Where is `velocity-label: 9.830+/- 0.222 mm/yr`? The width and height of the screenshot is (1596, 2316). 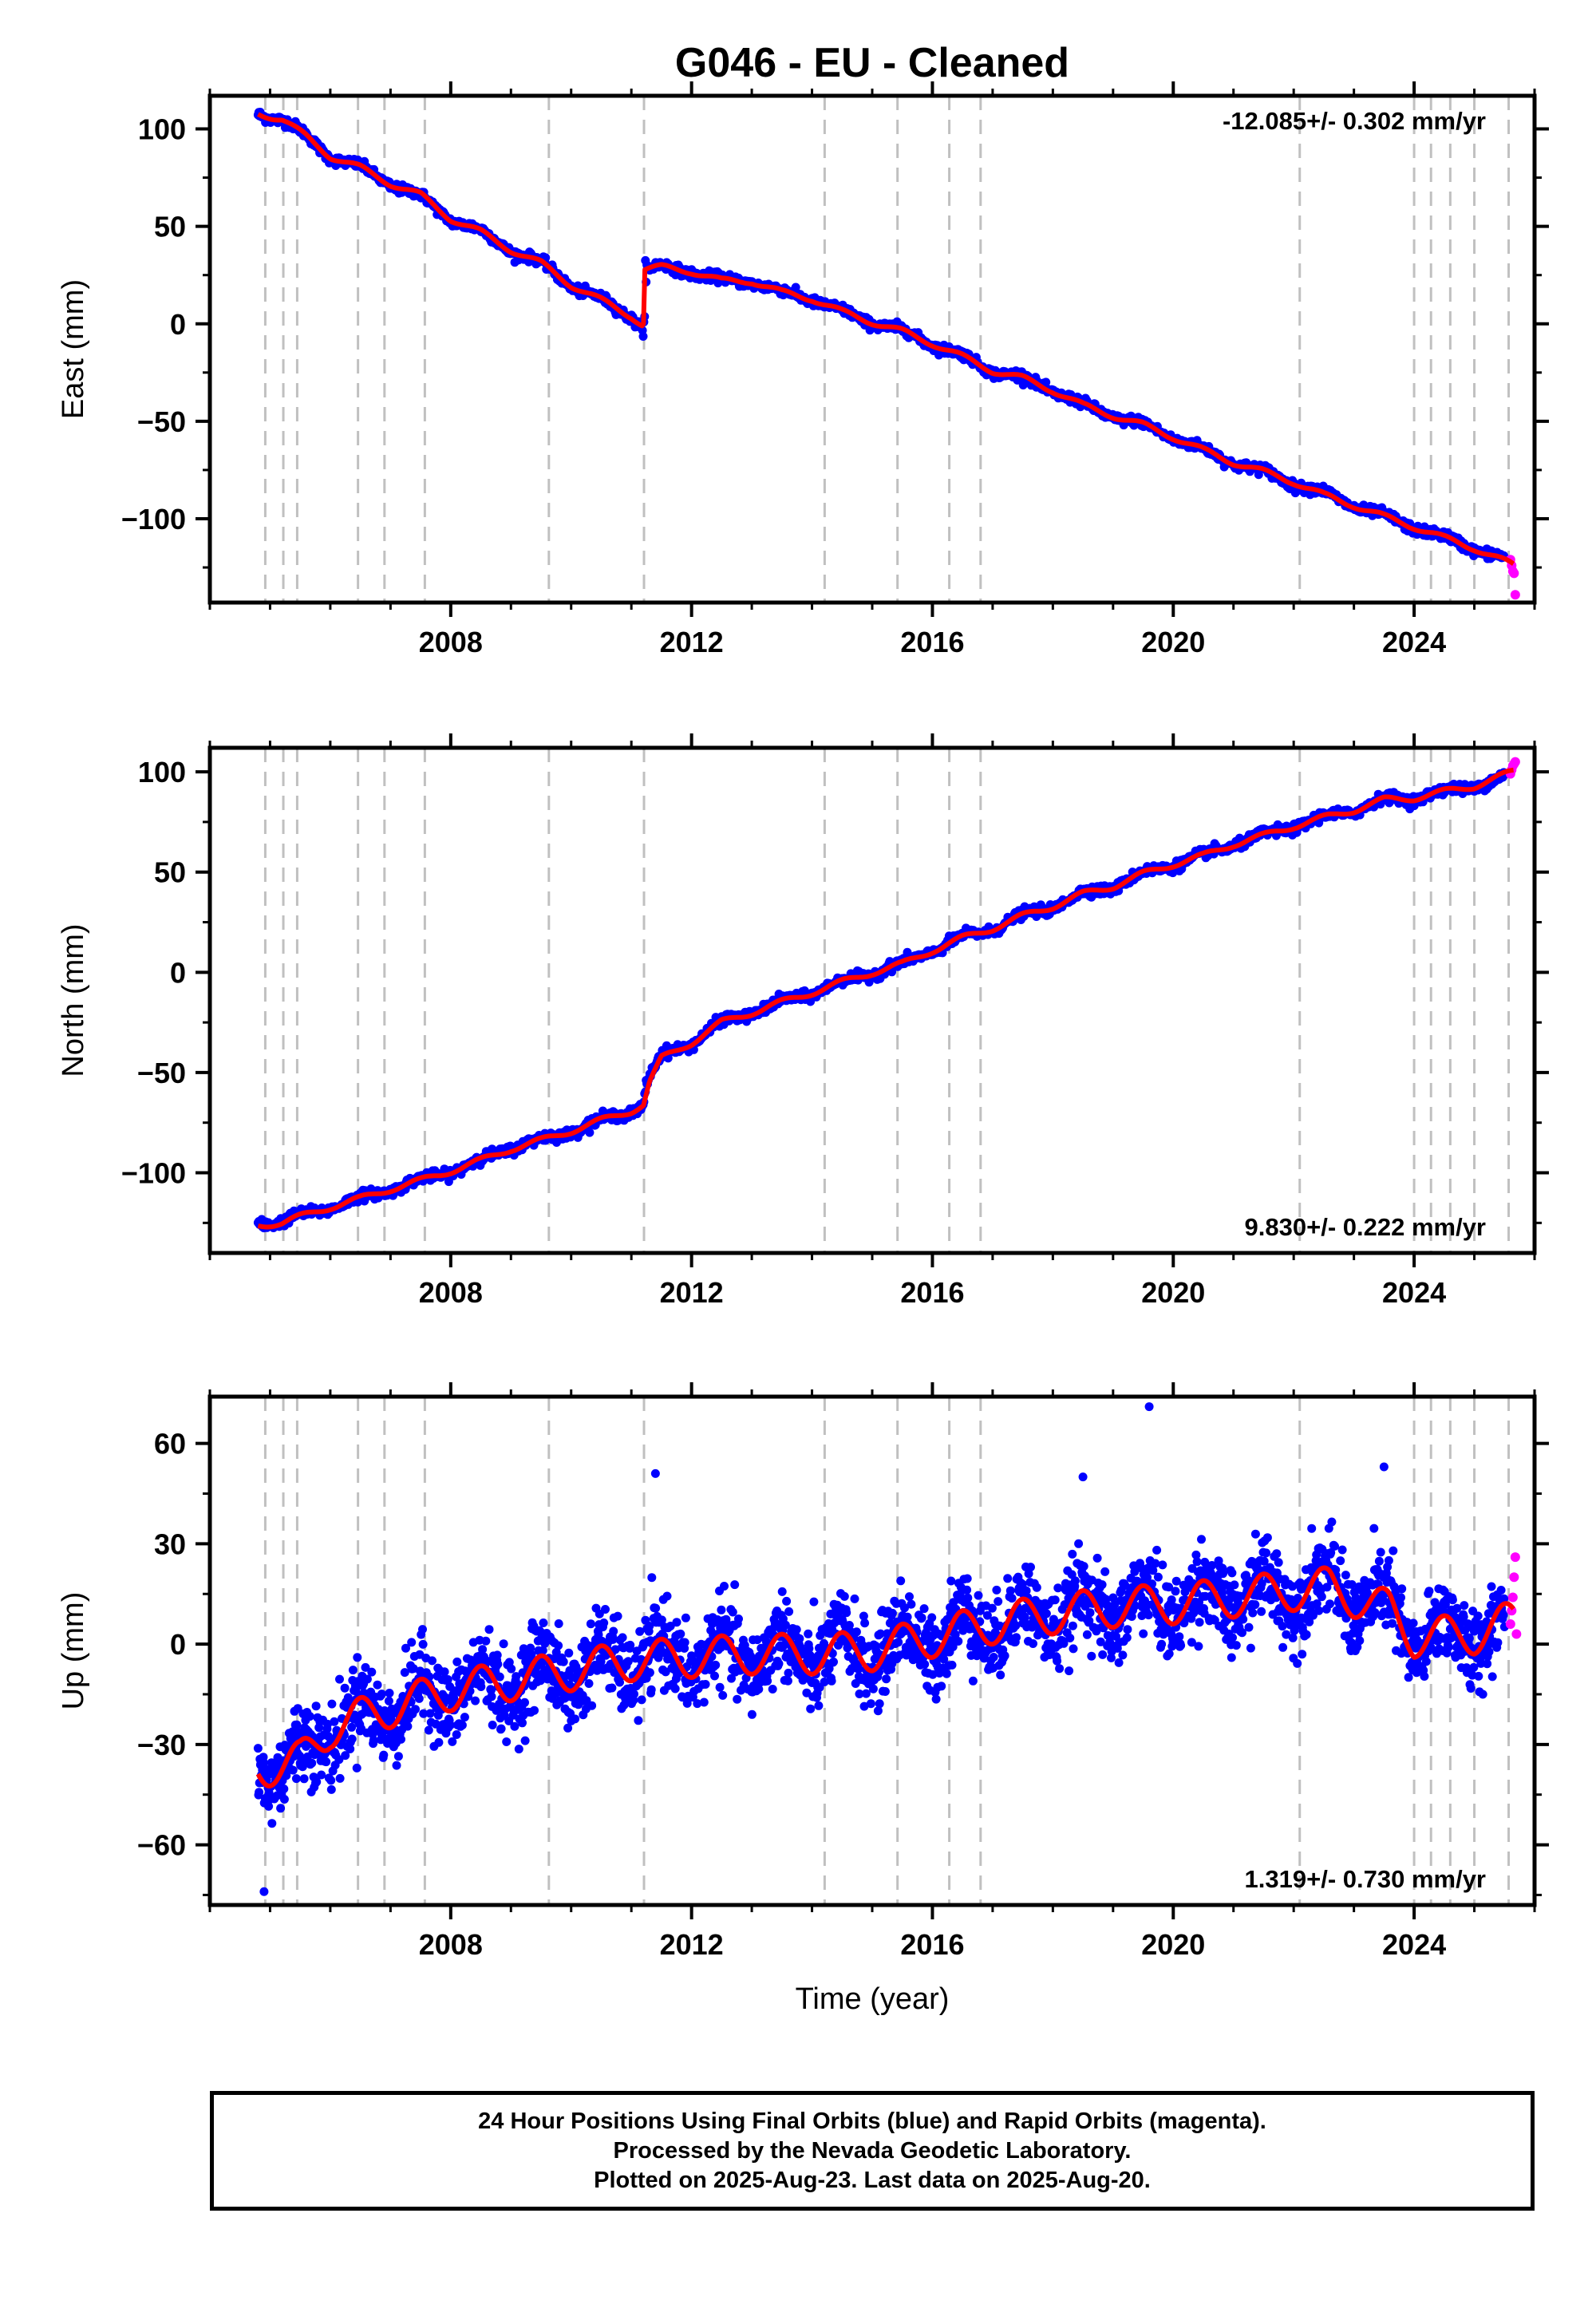
velocity-label: 9.830+/- 0.222 mm/yr is located at coordinates (1365, 1227).